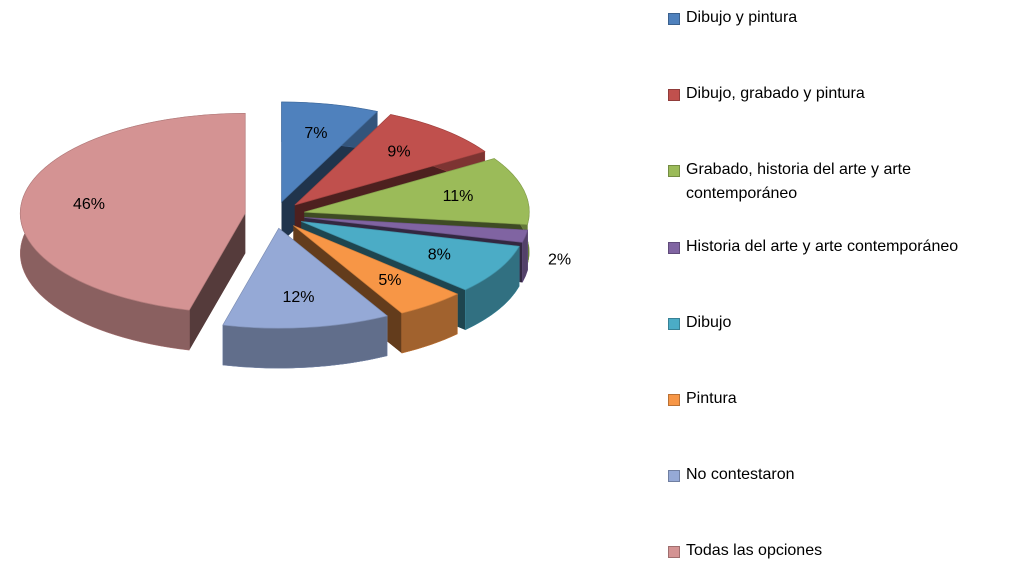 The height and width of the screenshot is (563, 1030). I want to click on data-label: 12%, so click(298, 297).